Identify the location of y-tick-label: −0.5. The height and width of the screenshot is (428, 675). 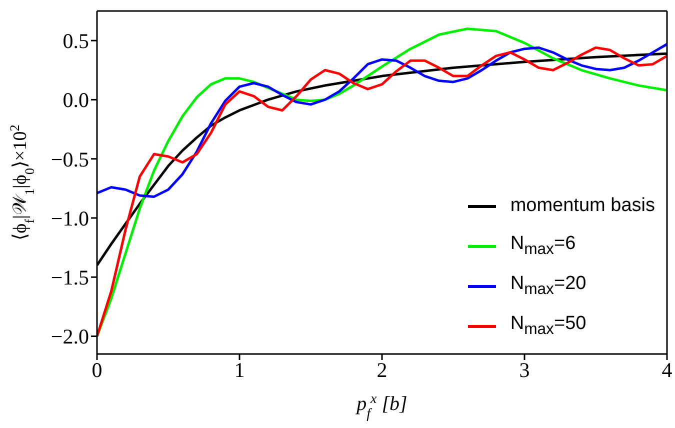
(69, 159).